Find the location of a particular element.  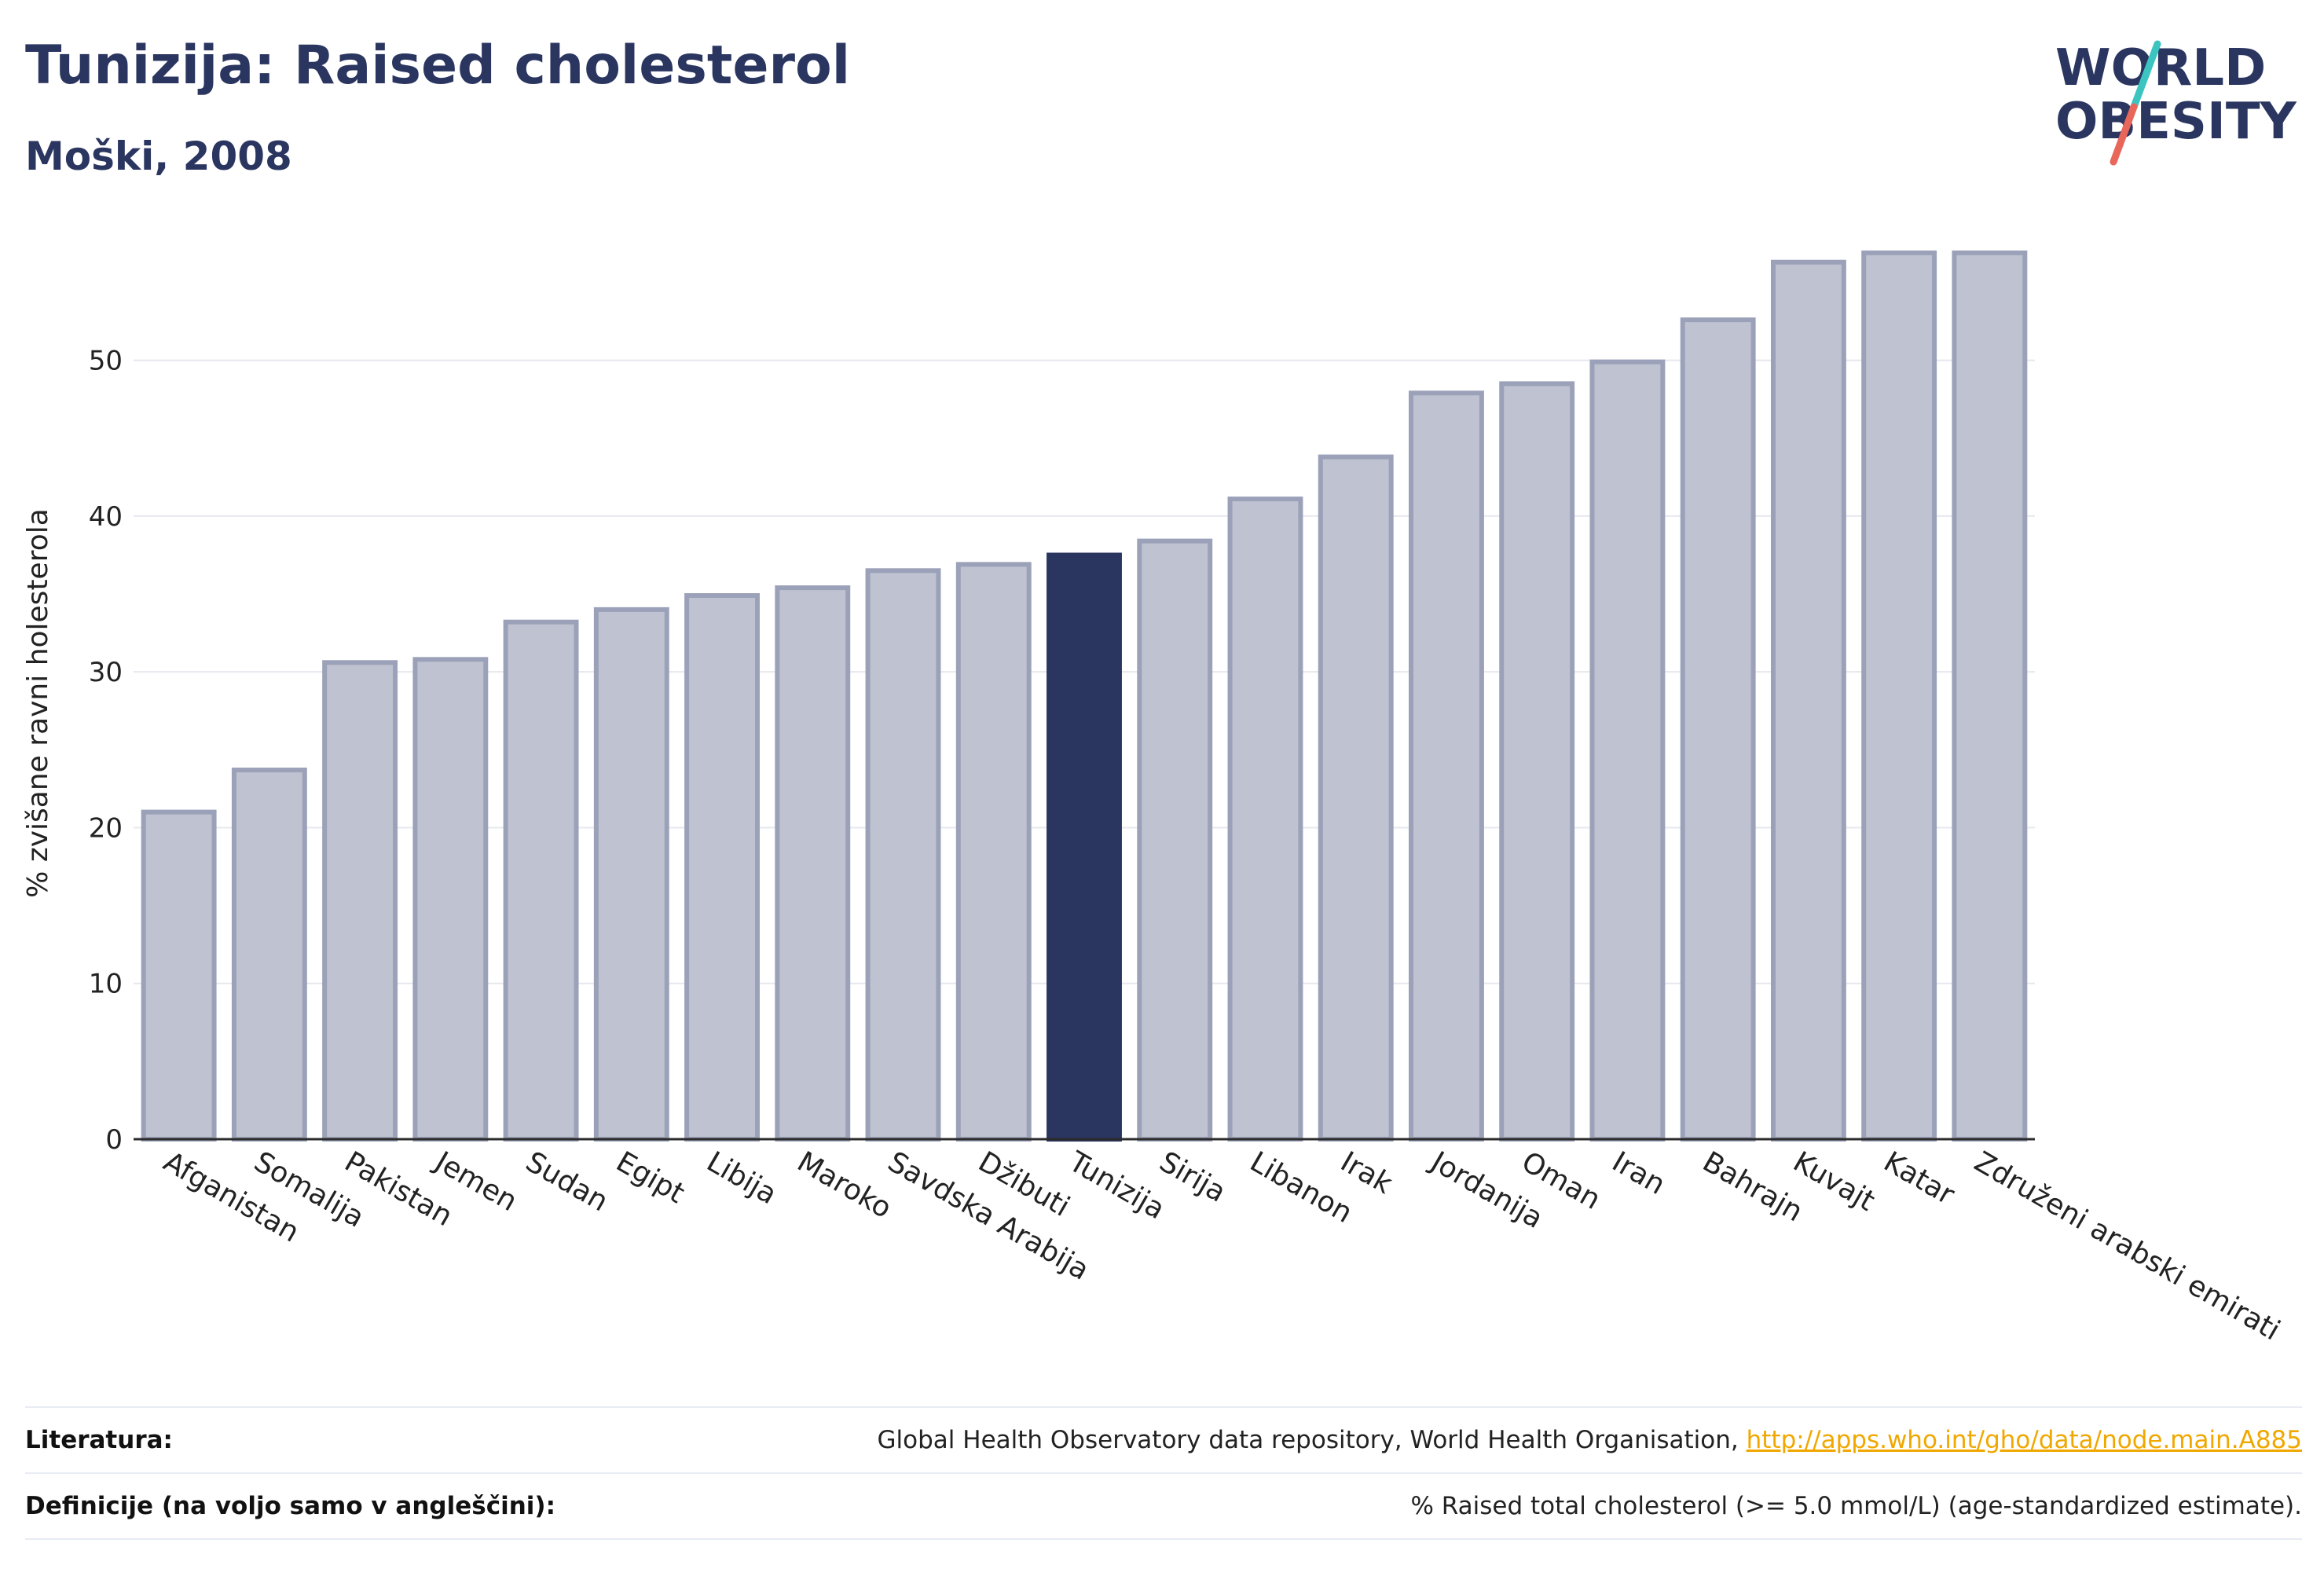

bar-jordanija is located at coordinates (1446, 766).